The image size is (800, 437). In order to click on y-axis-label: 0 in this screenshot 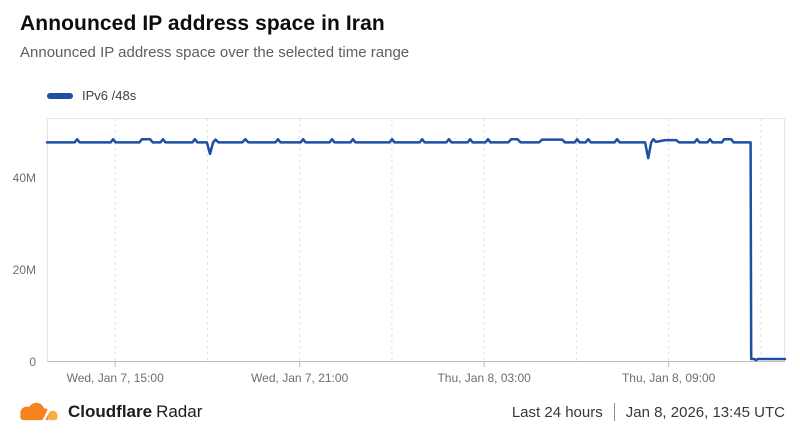, I will do `click(32, 362)`.